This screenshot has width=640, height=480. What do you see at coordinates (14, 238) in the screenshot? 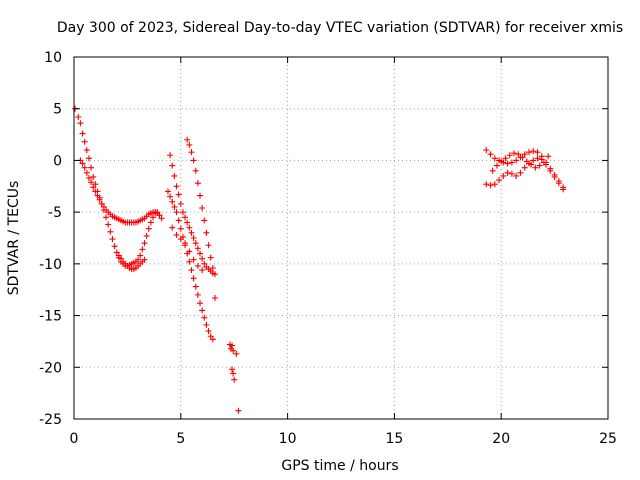
I see `y-axis-label: SDTVAR / TECUs` at bounding box center [14, 238].